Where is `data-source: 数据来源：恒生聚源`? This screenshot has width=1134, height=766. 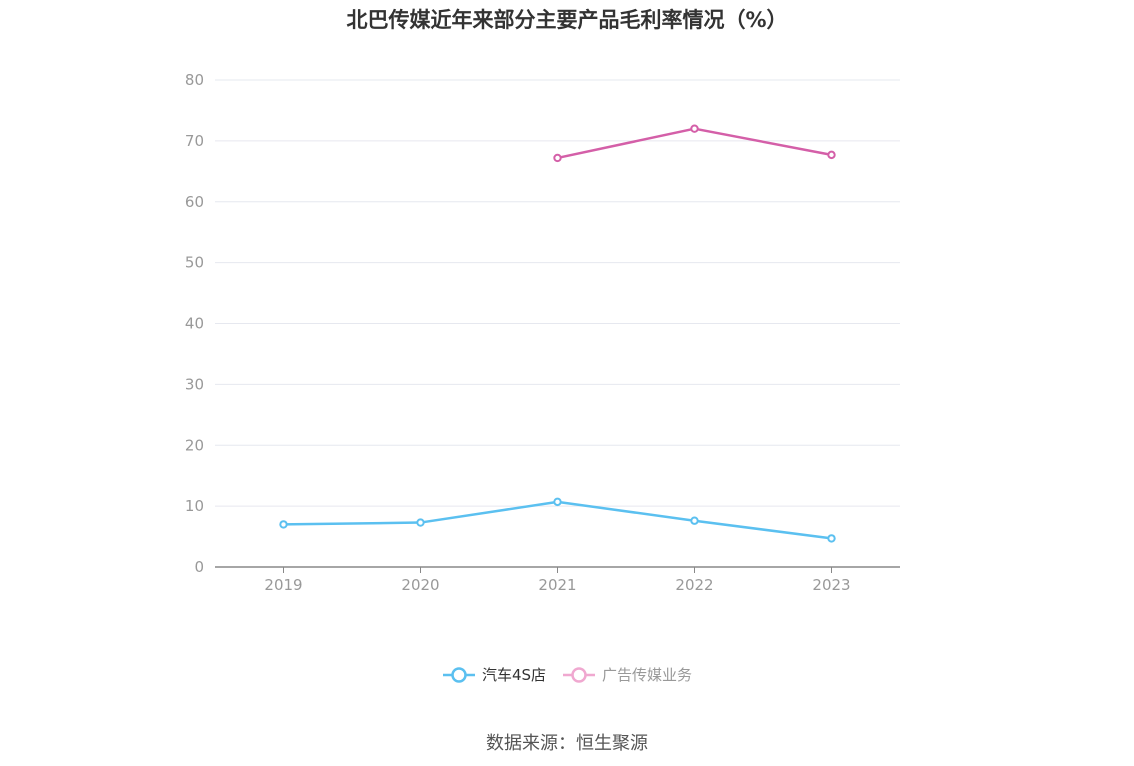 data-source: 数据来源：恒生聚源 is located at coordinates (567, 743).